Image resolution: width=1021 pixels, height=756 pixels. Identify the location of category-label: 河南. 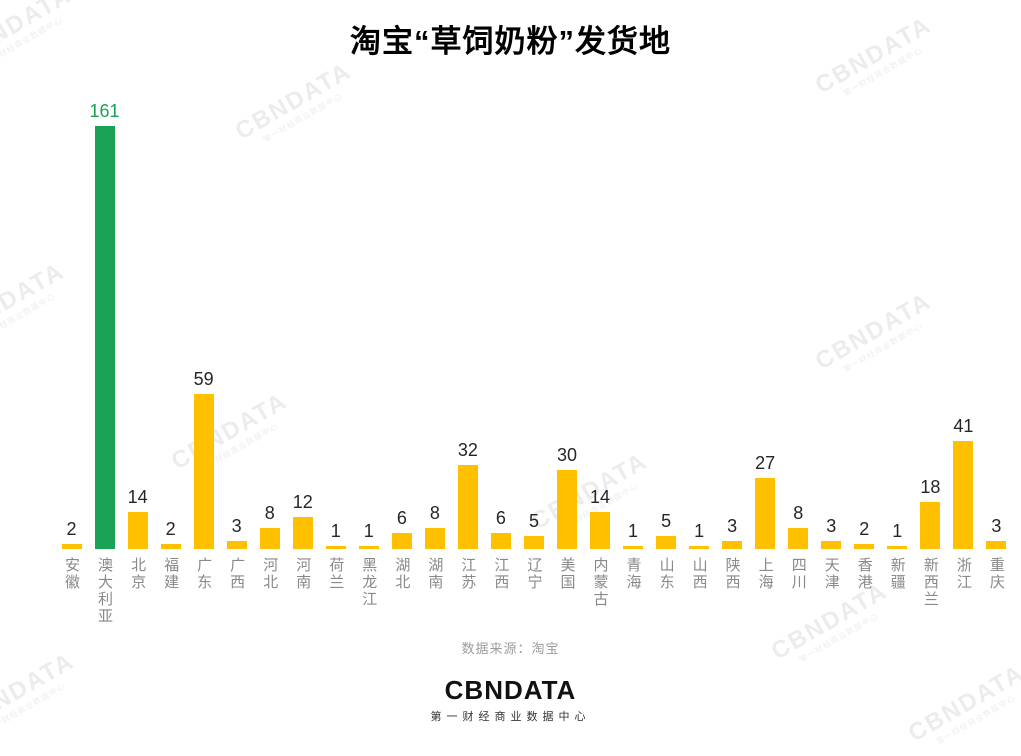
(303, 574).